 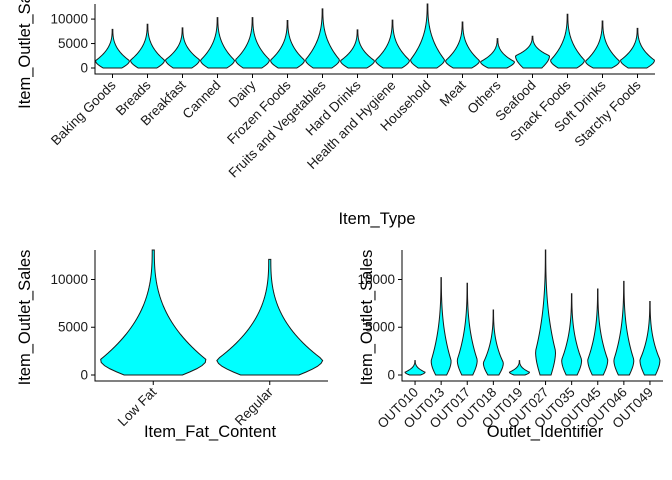 I want to click on violin-breakfast, so click(x=182, y=48).